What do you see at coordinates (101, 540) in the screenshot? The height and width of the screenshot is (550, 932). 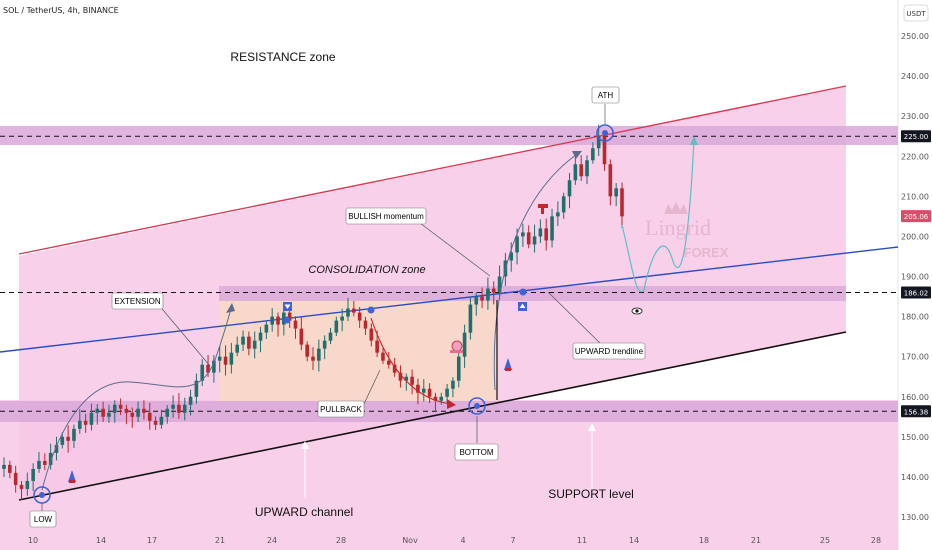 I see `time-tick-label: 14` at bounding box center [101, 540].